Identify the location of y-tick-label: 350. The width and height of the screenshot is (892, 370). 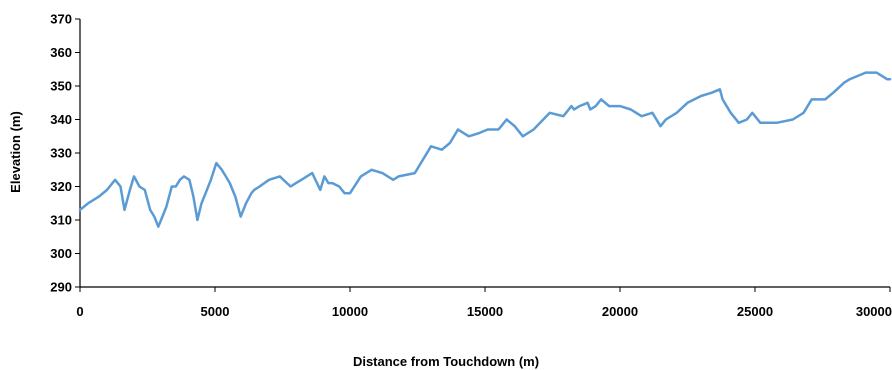
(61, 86).